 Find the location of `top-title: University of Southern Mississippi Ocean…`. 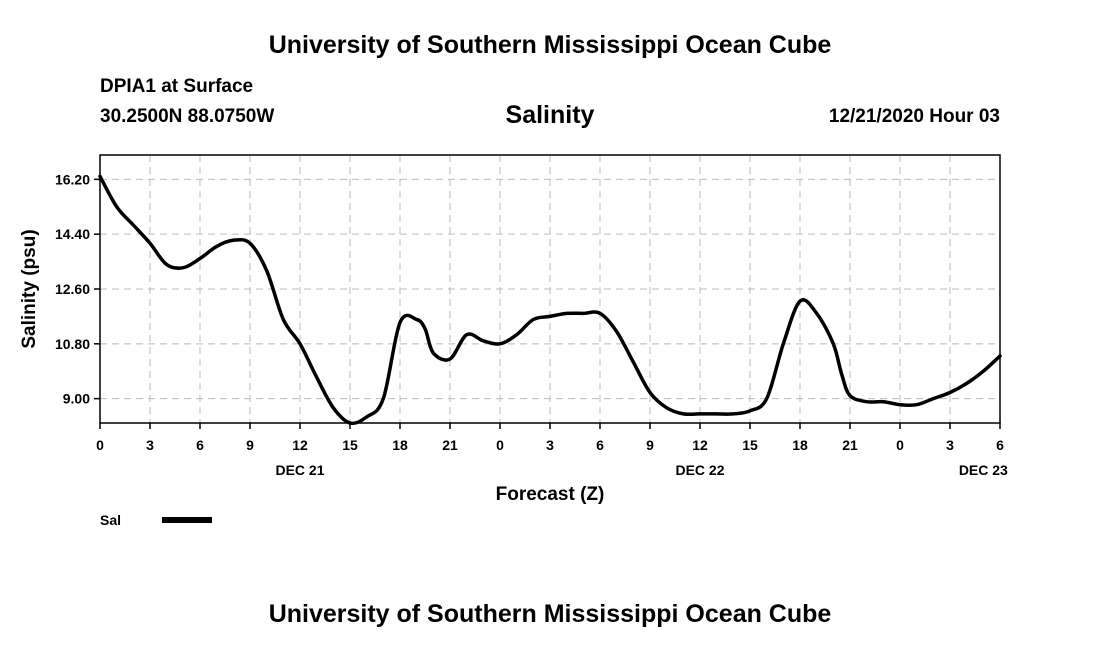

top-title: University of Southern Mississippi Ocean… is located at coordinates (550, 45).